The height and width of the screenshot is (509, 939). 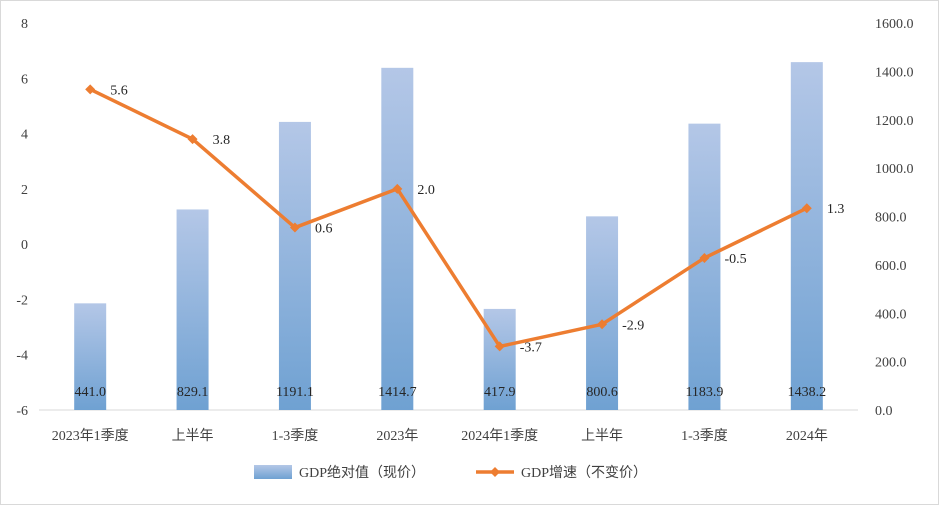 What do you see at coordinates (24, 24) in the screenshot?
I see `left-axis-tick-label: 8` at bounding box center [24, 24].